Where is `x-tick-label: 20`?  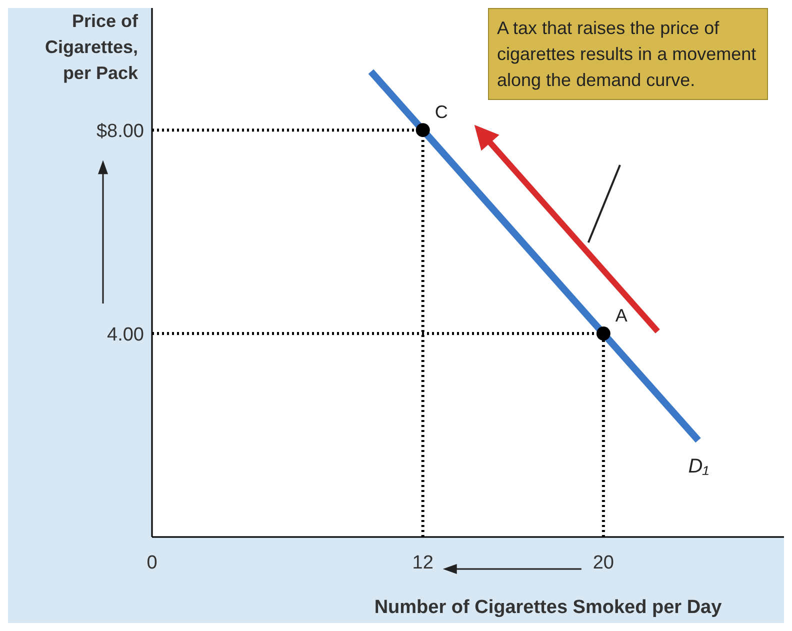
x-tick-label: 20 is located at coordinates (603, 563).